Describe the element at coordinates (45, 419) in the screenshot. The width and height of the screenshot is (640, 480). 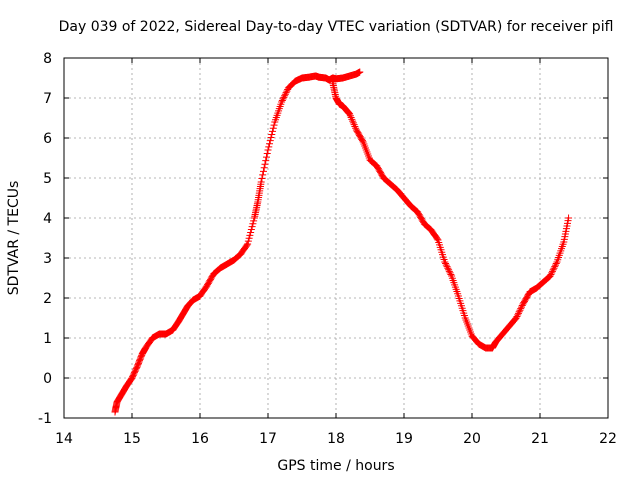
I see `y-tick-label: -1` at that location.